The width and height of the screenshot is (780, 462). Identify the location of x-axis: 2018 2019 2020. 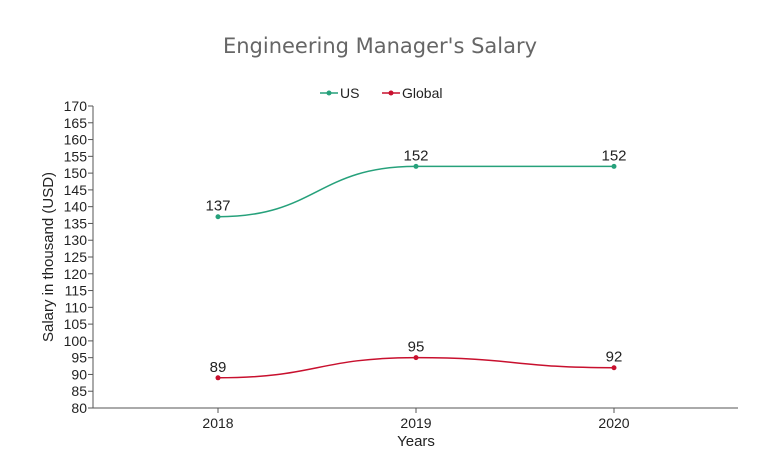
(415, 419).